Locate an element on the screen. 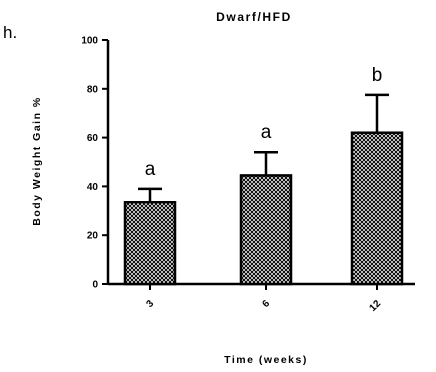  chart-title: Dwarf/HFD is located at coordinates (254, 17).